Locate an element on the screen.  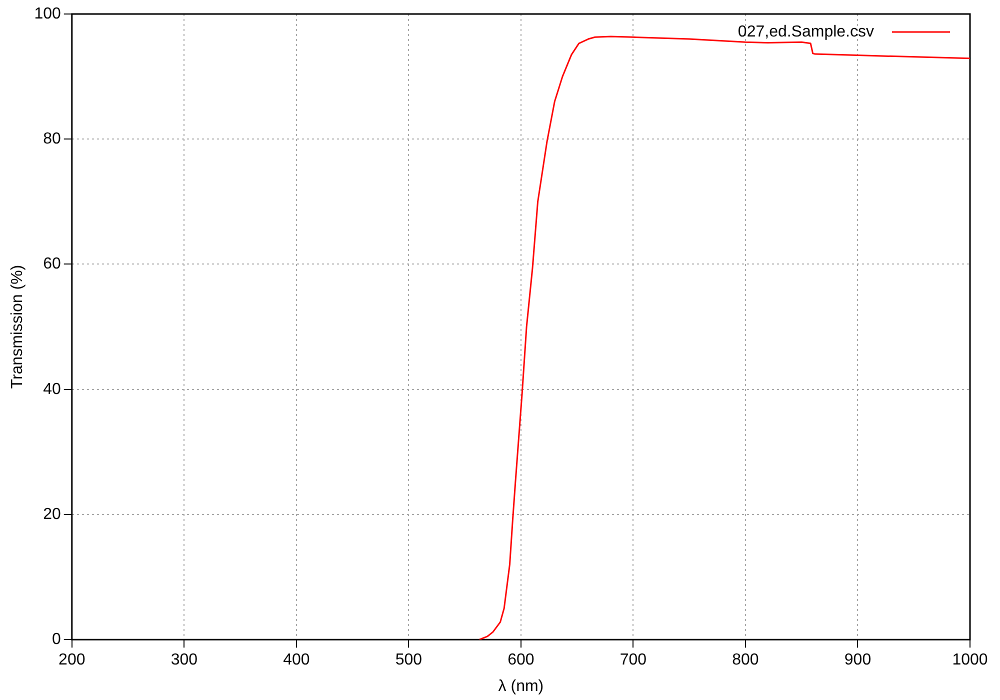
x-tick-label: 1000 is located at coordinates (970, 660).